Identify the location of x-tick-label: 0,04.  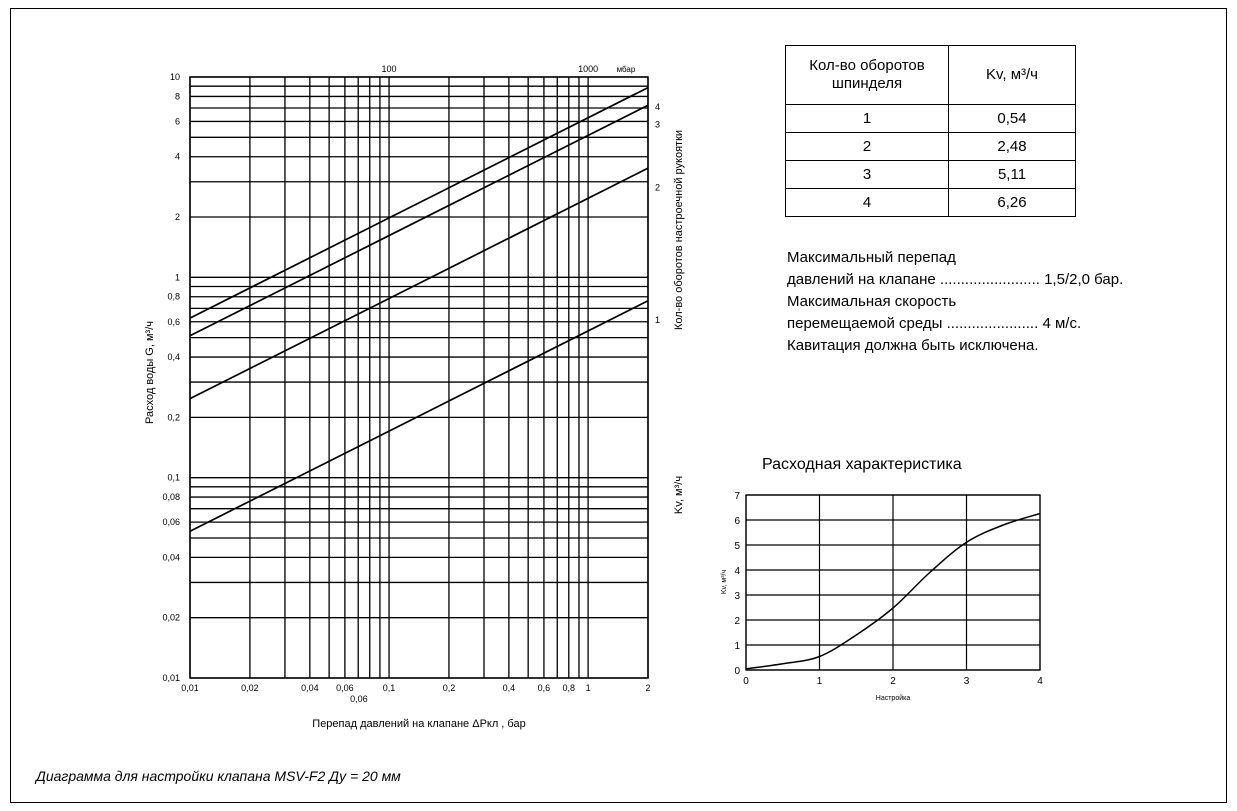
(310, 688).